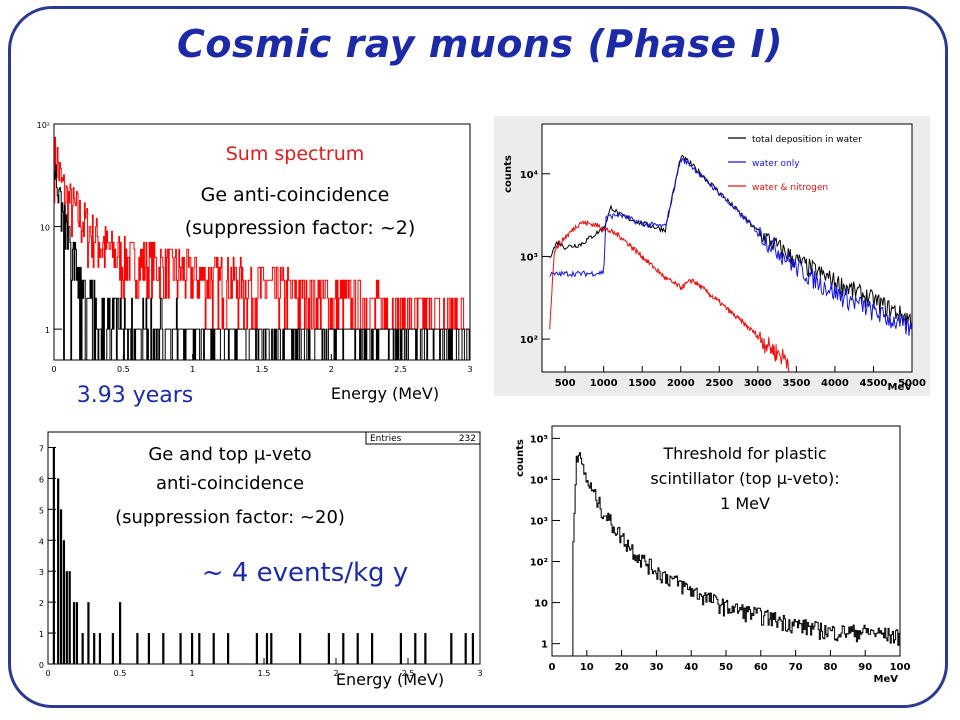 The height and width of the screenshot is (720, 960). I want to click on x-tick-label: 20, so click(622, 667).